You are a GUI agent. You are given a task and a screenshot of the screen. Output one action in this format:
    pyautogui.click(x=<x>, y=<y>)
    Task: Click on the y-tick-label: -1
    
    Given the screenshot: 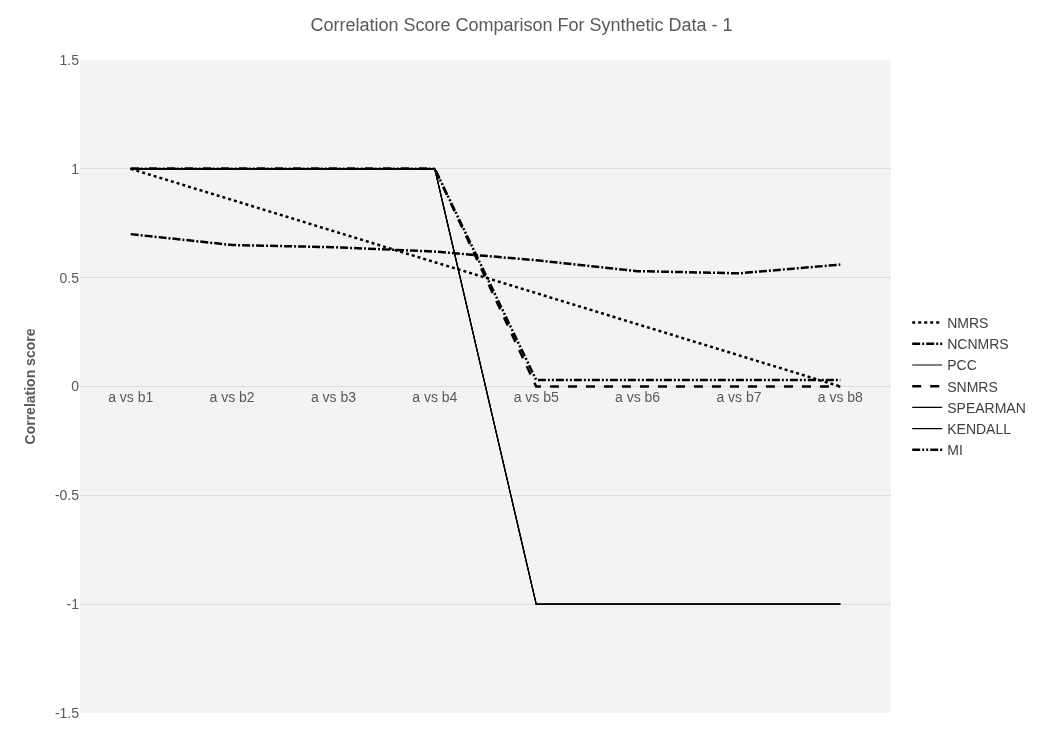 What is the action you would take?
    pyautogui.click(x=73, y=604)
    